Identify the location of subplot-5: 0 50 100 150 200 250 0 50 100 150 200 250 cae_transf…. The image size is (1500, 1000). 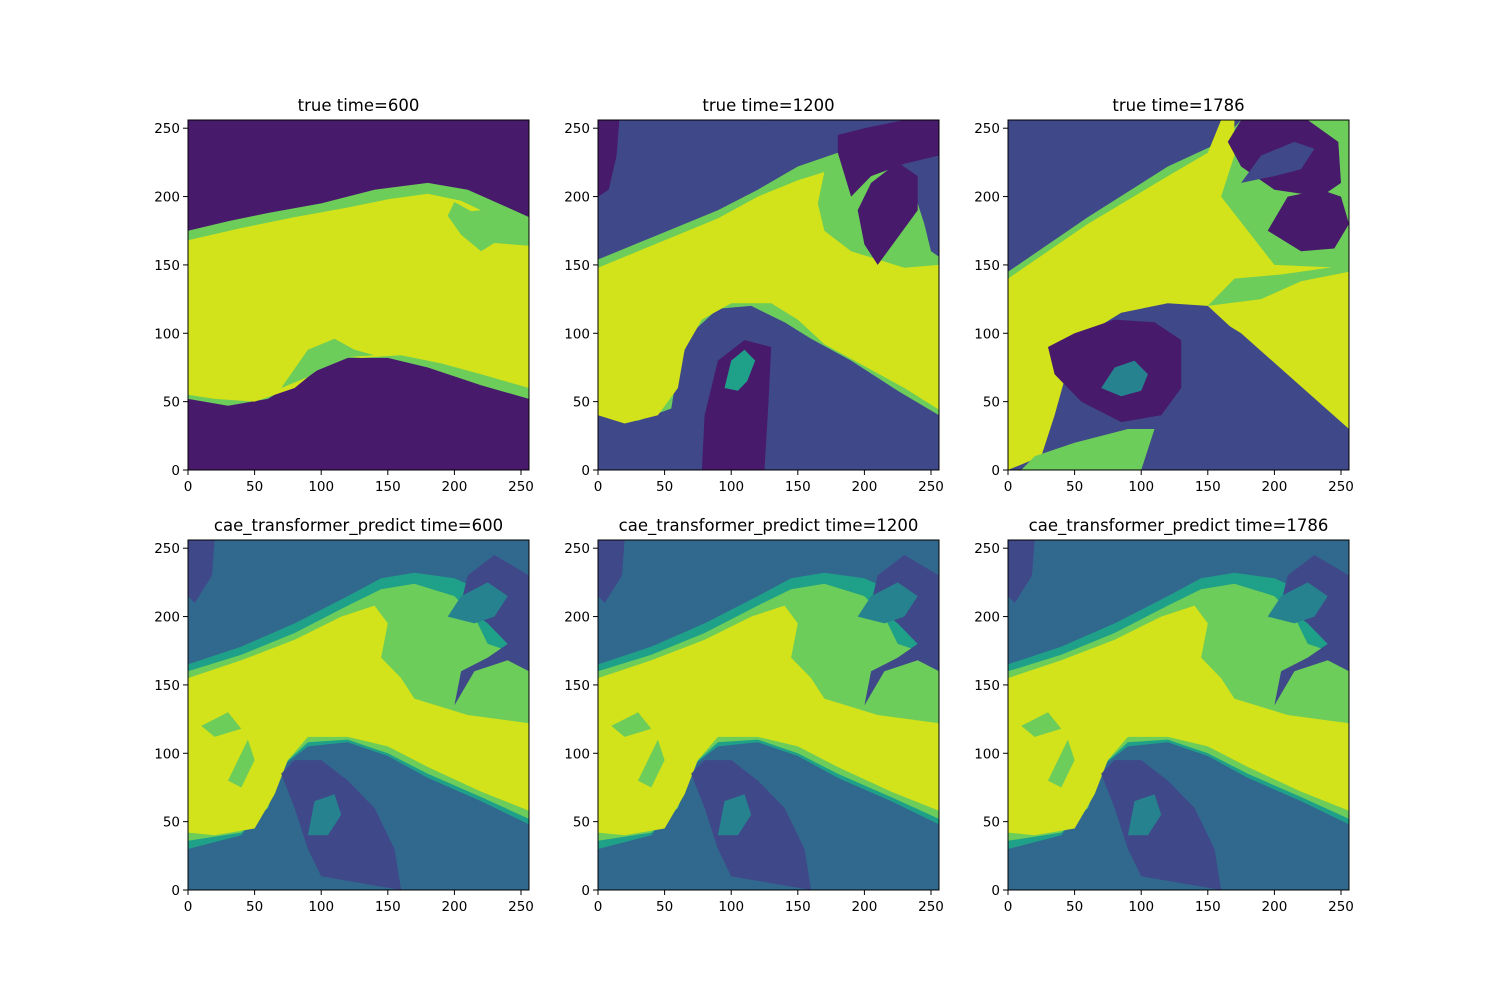
(754, 715).